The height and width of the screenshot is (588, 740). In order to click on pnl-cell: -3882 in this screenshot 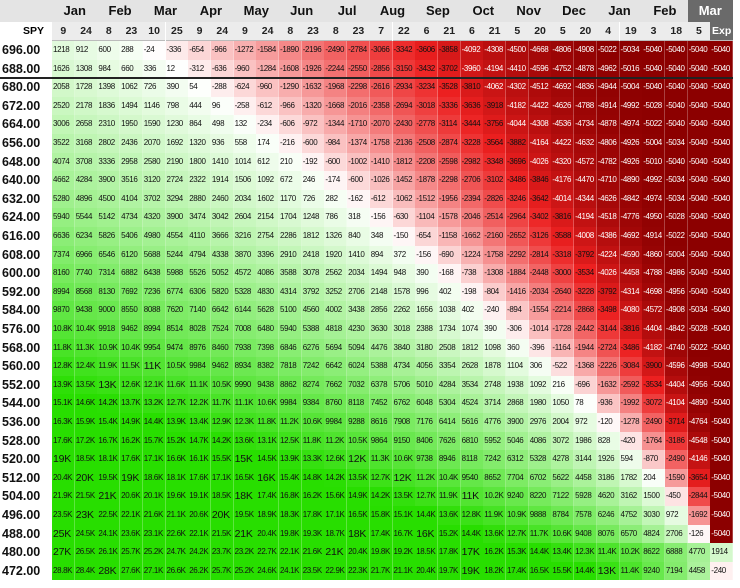, I will do `click(518, 143)`.